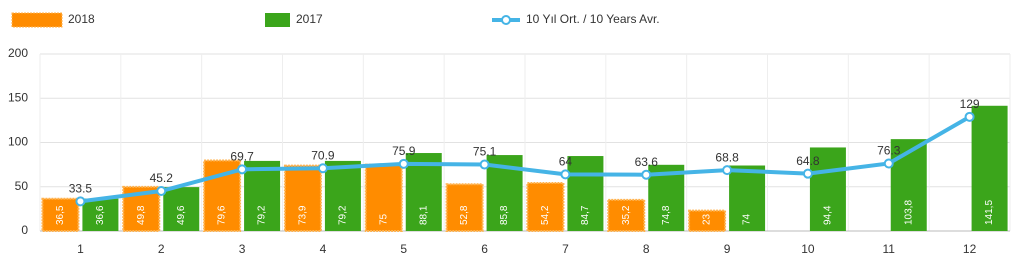  What do you see at coordinates (545, 215) in the screenshot?
I see `value-label: 54,2` at bounding box center [545, 215].